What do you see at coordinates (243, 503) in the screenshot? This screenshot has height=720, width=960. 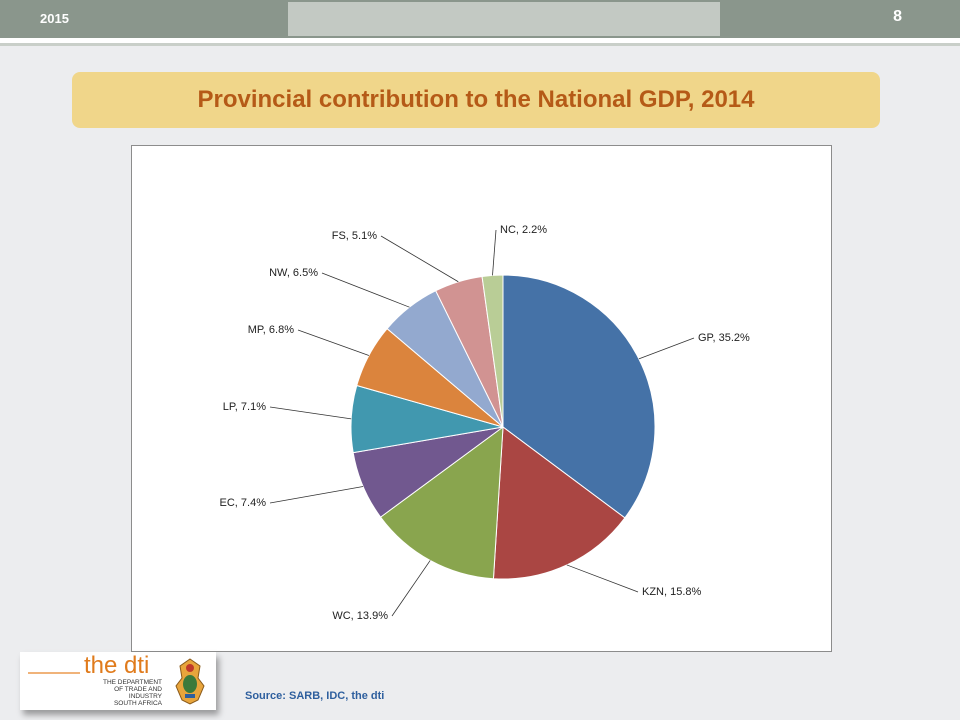 I see `slice-label-ec: EC, 7.4%` at bounding box center [243, 503].